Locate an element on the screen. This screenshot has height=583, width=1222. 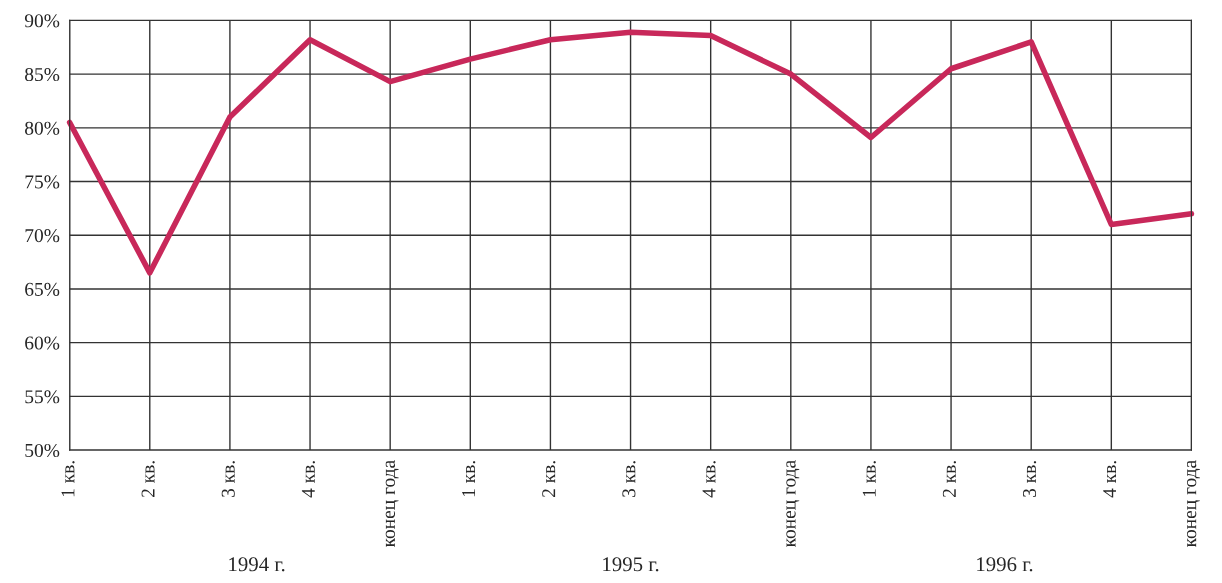
y-tick-label: 55% is located at coordinates (42, 397).